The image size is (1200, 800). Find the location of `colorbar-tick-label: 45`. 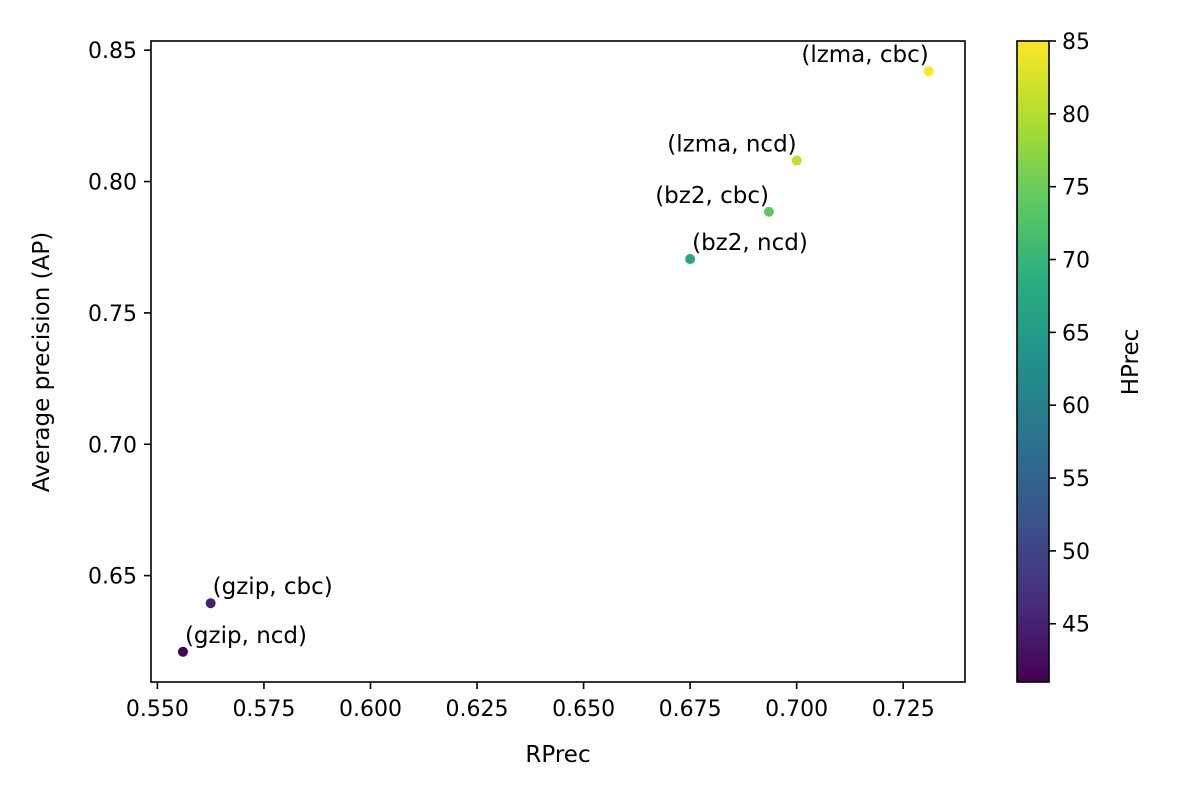

colorbar-tick-label: 45 is located at coordinates (1076, 625).